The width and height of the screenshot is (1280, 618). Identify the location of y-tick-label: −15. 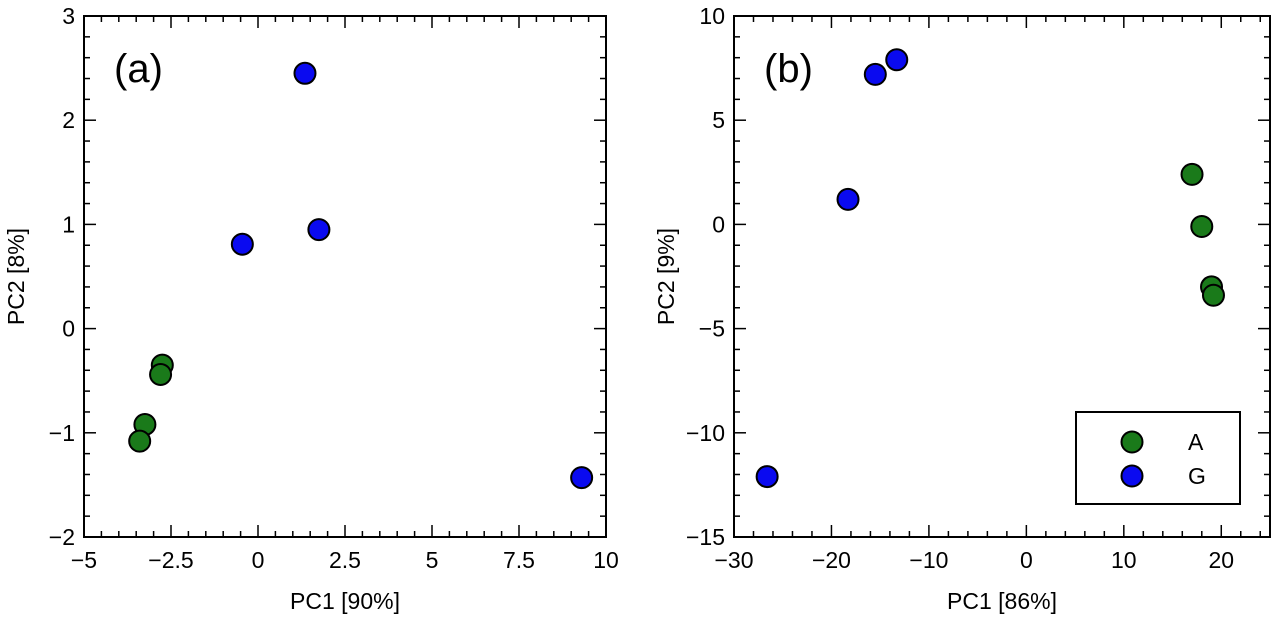
(705, 537).